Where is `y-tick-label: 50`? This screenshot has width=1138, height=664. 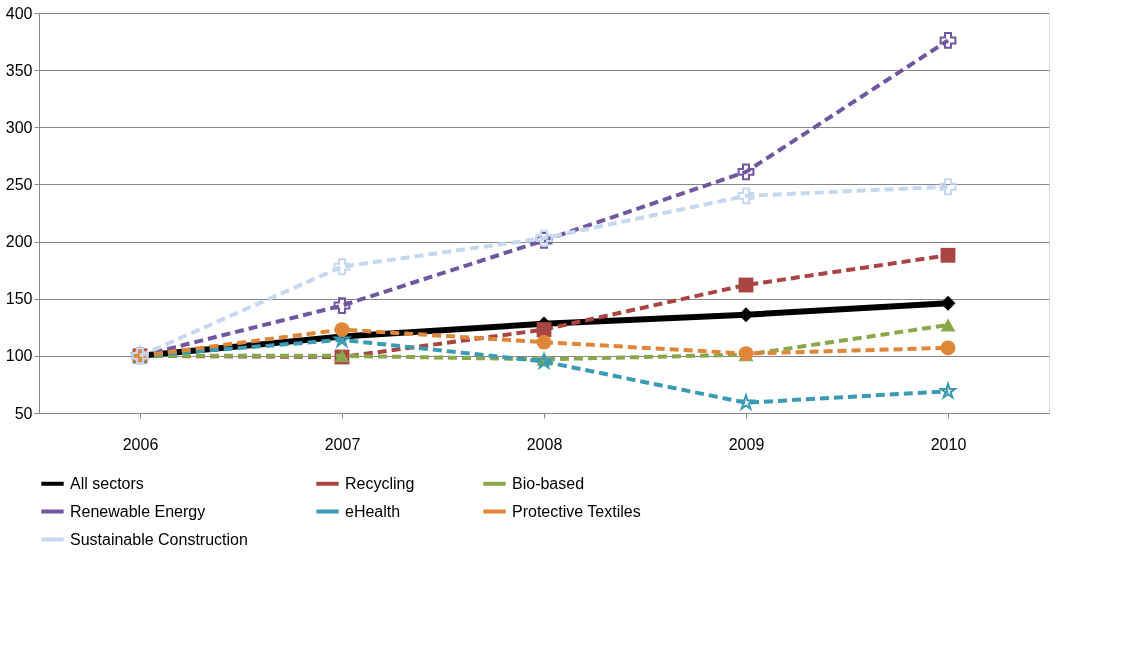
y-tick-label: 50 is located at coordinates (23, 413).